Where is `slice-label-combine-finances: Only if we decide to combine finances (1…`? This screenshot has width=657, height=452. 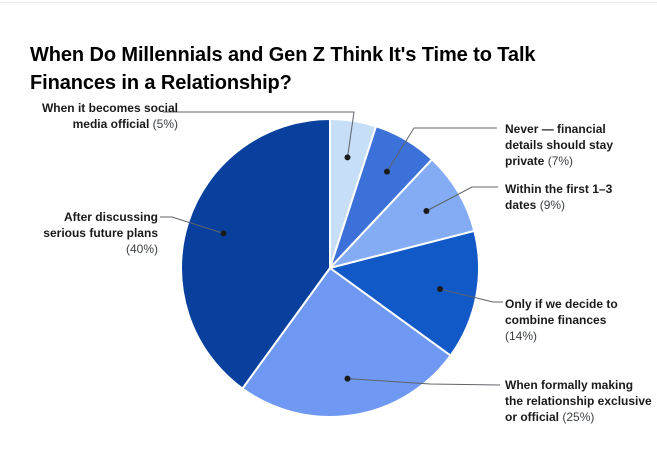 slice-label-combine-finances: Only if we decide to combine finances (1… is located at coordinates (570, 320).